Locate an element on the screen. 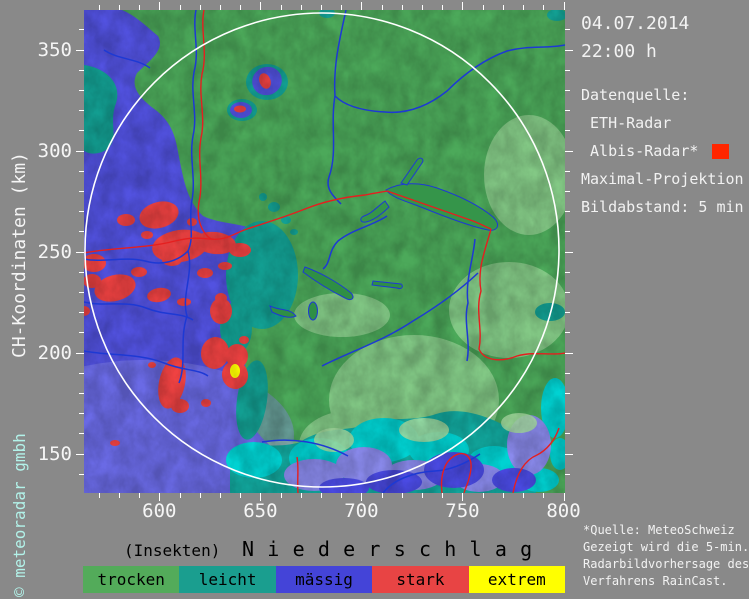 The height and width of the screenshot is (599, 749). precipitation-legend: trocken leicht mässig stark extrem is located at coordinates (324, 579).